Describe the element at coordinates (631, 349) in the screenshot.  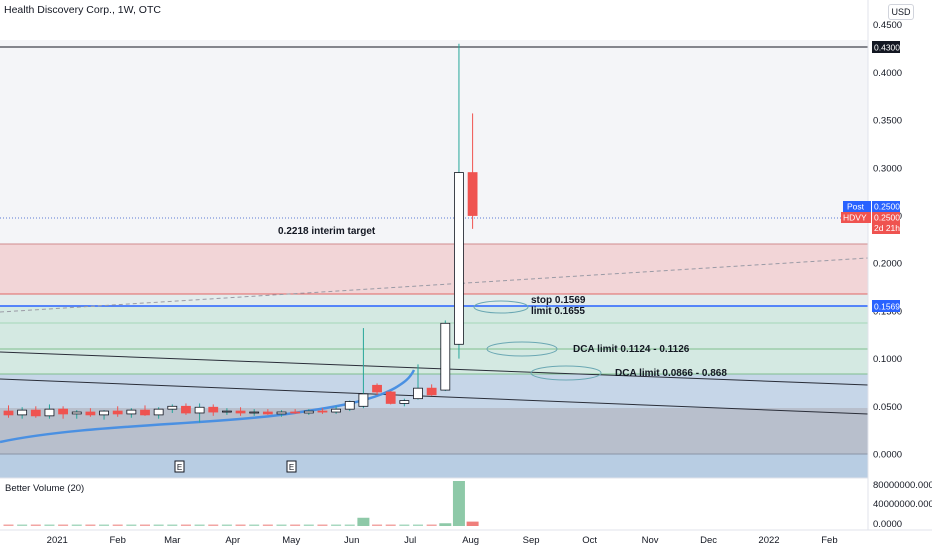
I see `dca1-label: DCA limit 0.1124 - 0.1126` at that location.